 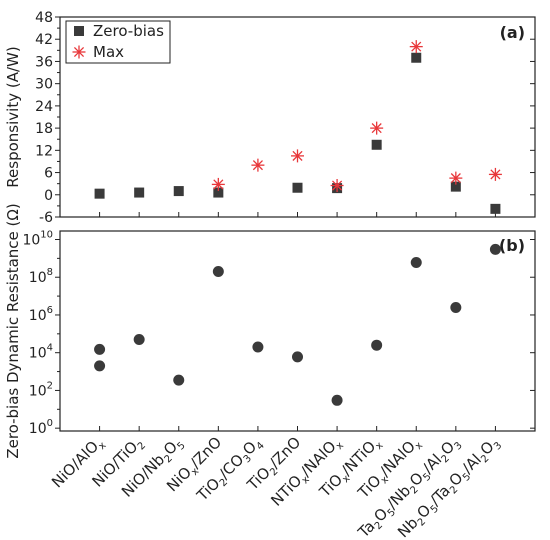 I want to click on panel-a-ytick-label: -6, so click(x=46, y=218).